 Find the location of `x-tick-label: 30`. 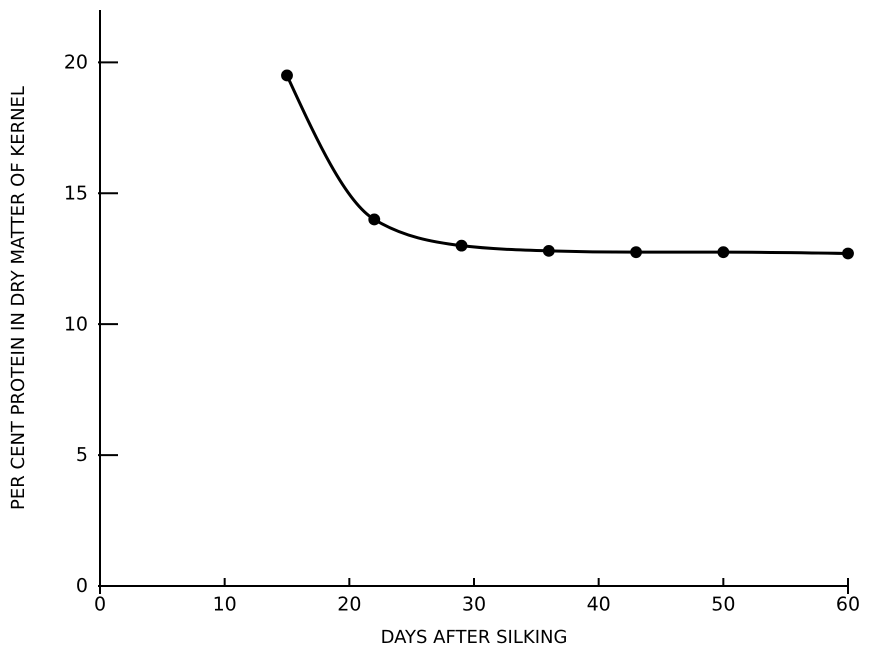

x-tick-label: 30 is located at coordinates (474, 604).